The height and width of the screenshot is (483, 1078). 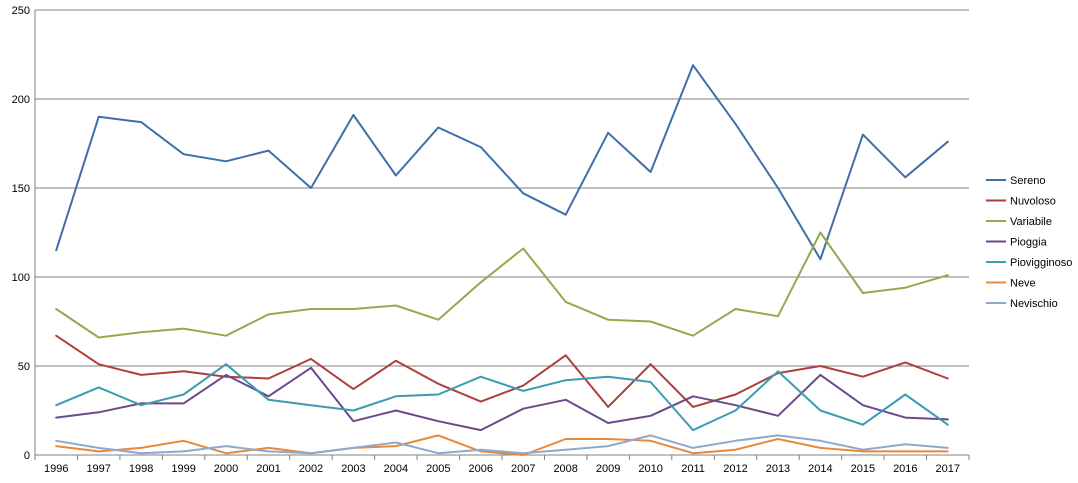 What do you see at coordinates (56, 469) in the screenshot?
I see `x-tick-label: 1996` at bounding box center [56, 469].